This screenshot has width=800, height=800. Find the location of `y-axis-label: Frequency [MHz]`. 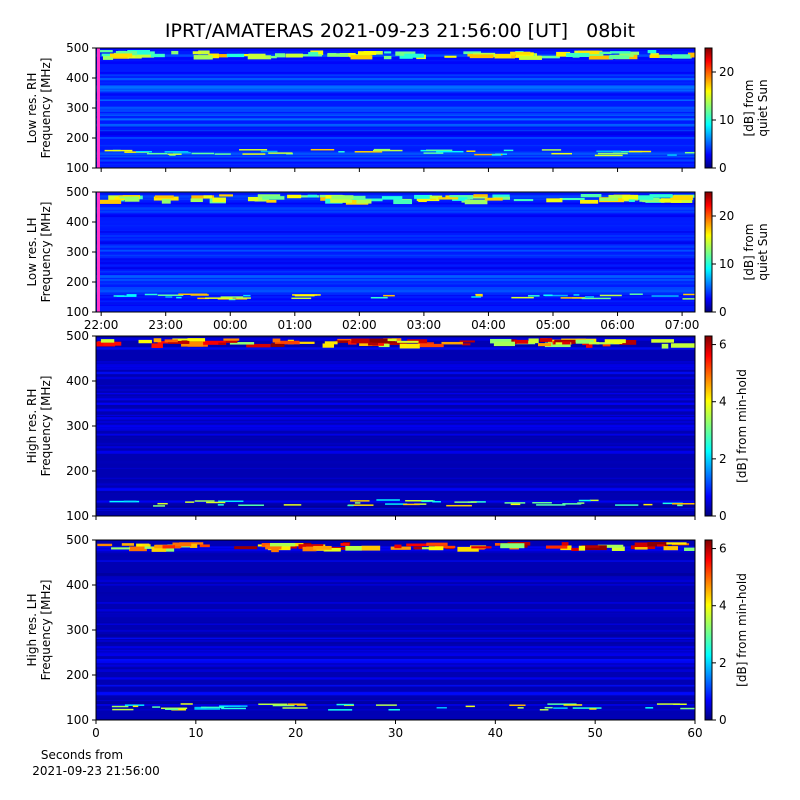

y-axis-label: Frequency [MHz] is located at coordinates (46, 630).